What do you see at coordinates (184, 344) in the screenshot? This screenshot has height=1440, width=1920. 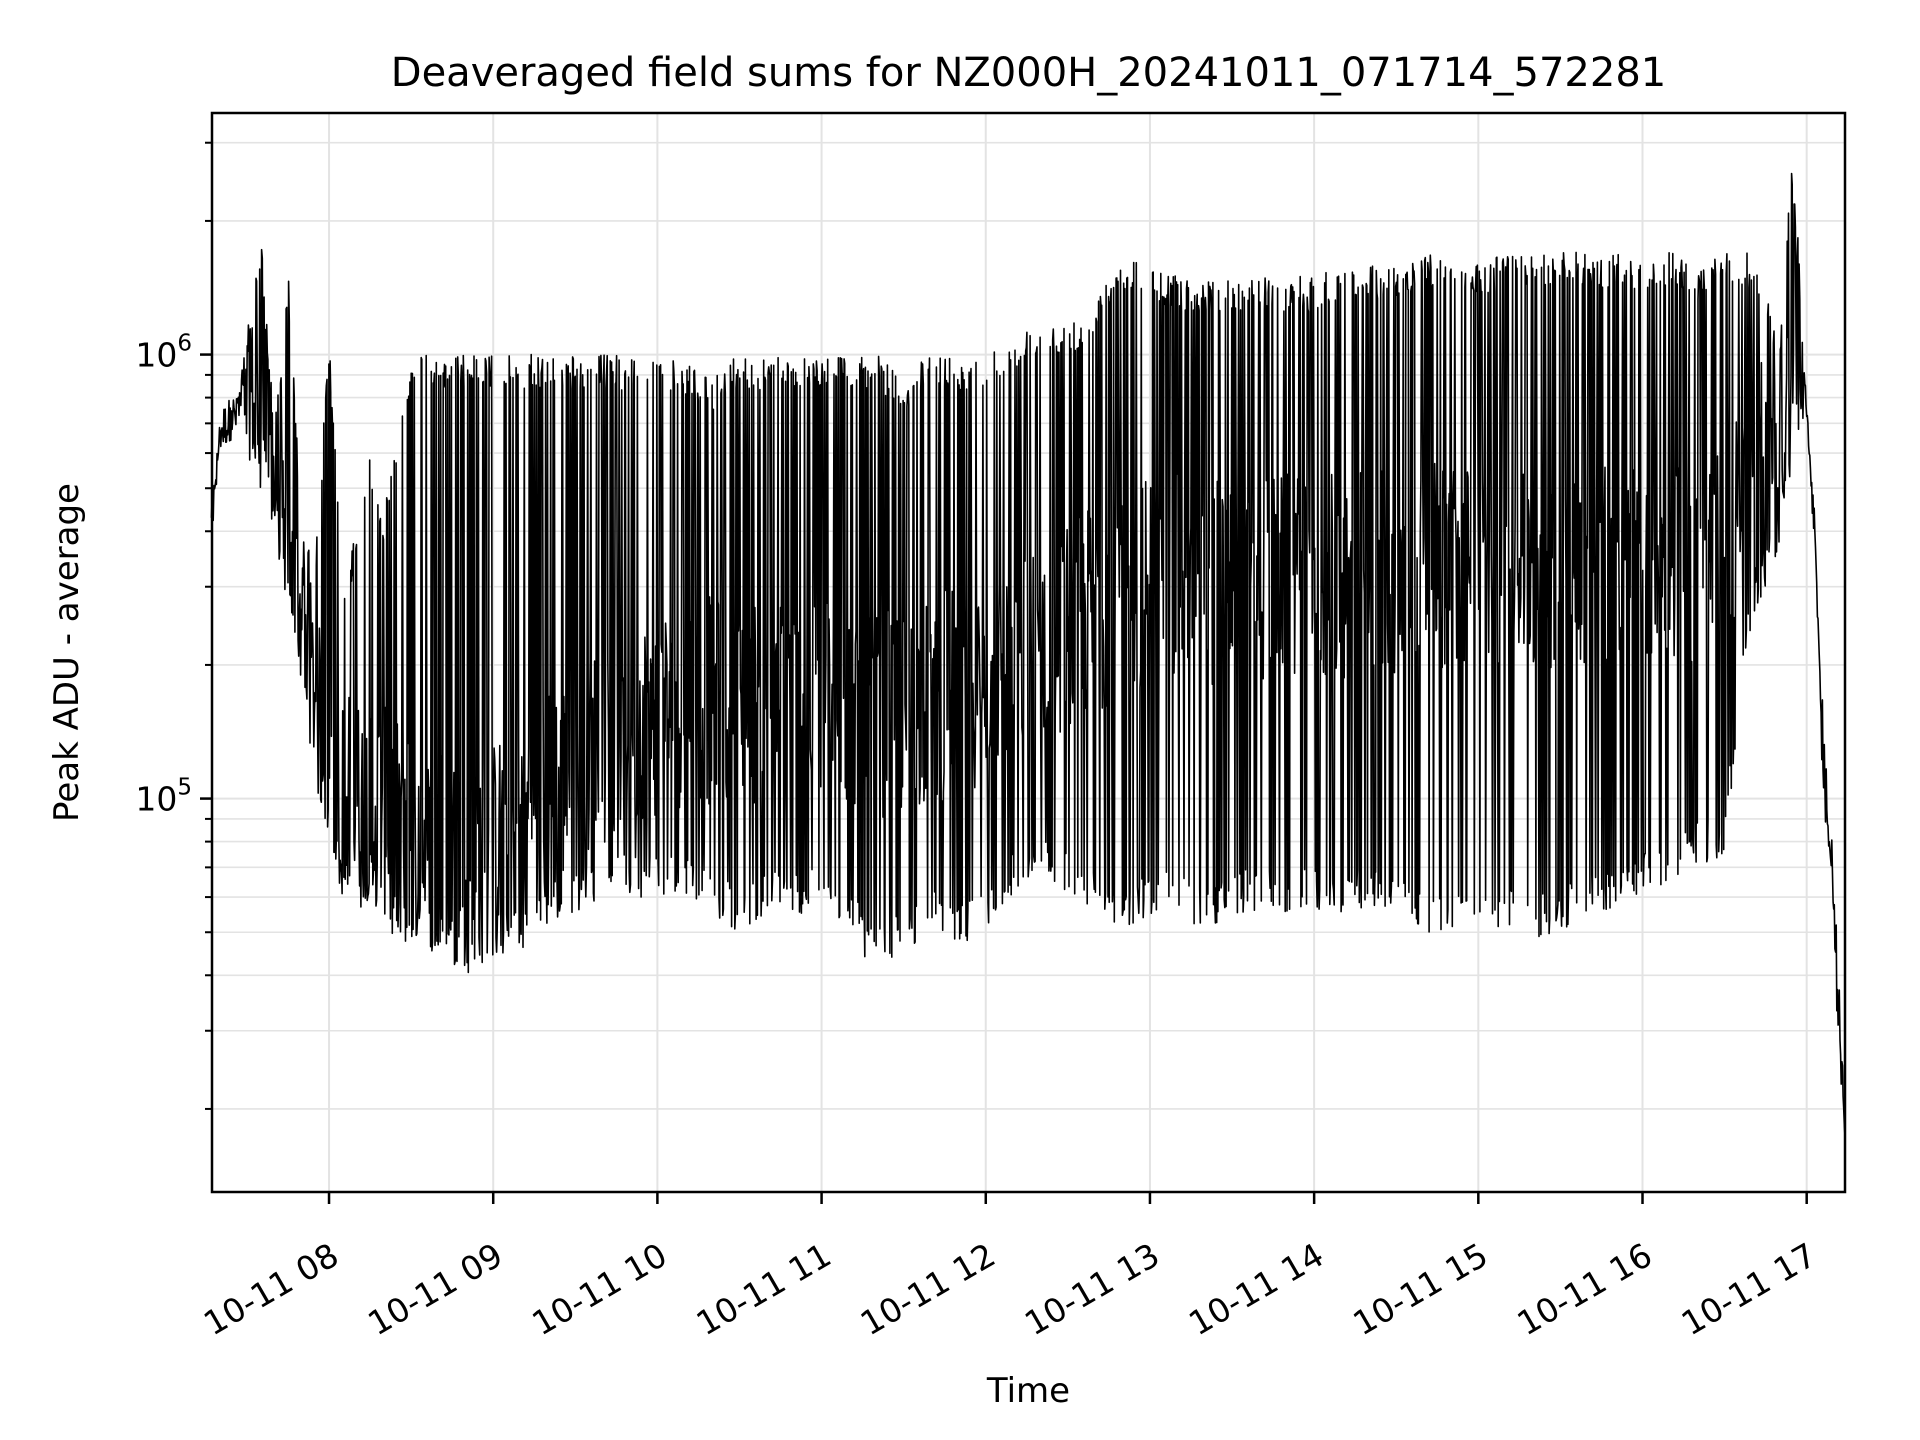 I see `y-tick-exponent: 6` at bounding box center [184, 344].